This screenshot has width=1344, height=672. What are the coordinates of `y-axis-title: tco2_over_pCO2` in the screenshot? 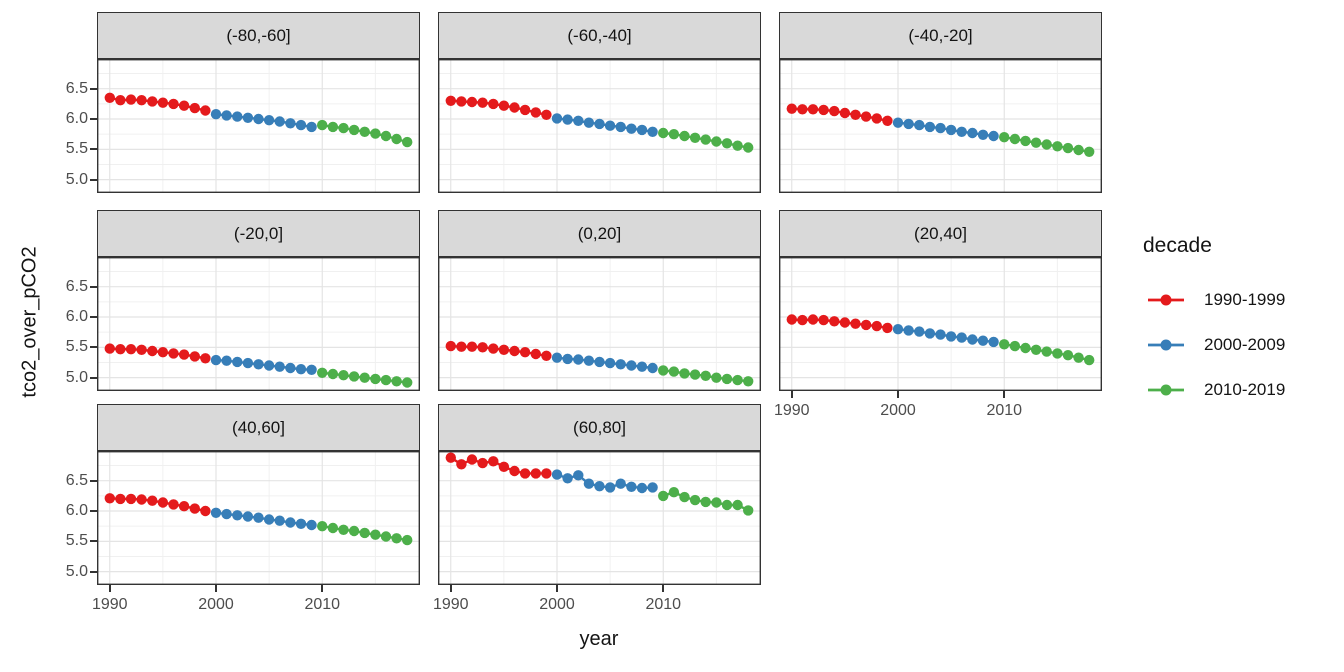 It's located at (29, 322).